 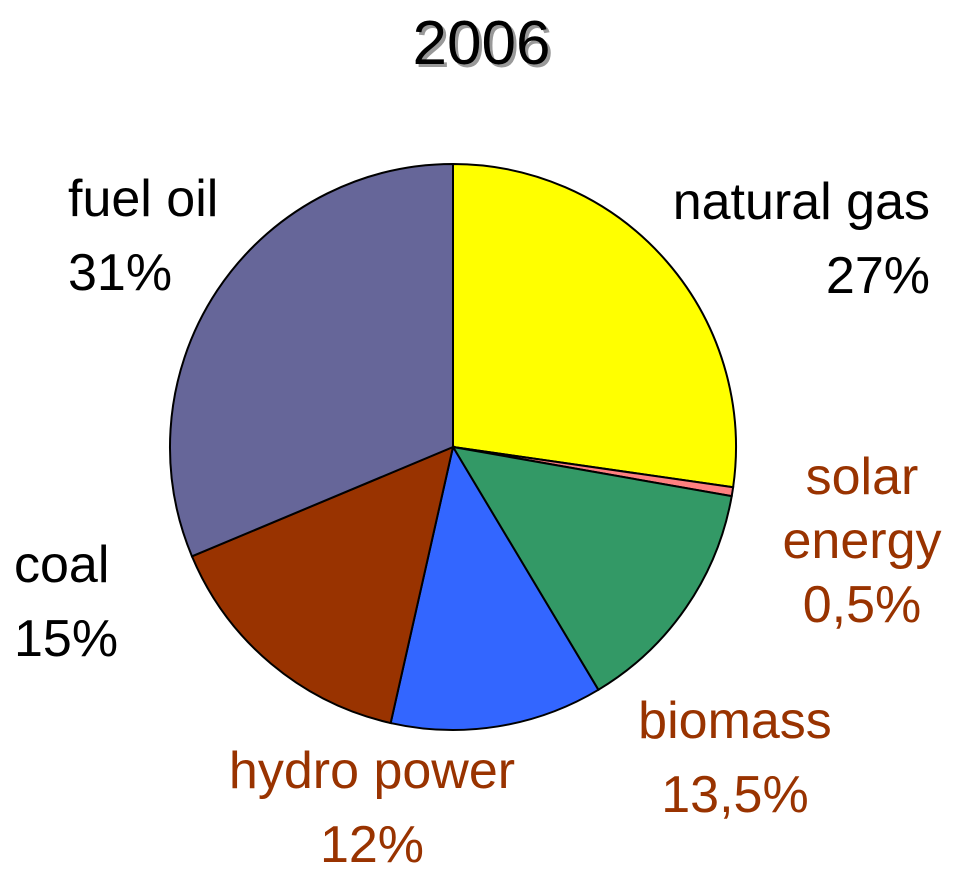 What do you see at coordinates (745, 239) in the screenshot?
I see `slice-label: natural gas 27%` at bounding box center [745, 239].